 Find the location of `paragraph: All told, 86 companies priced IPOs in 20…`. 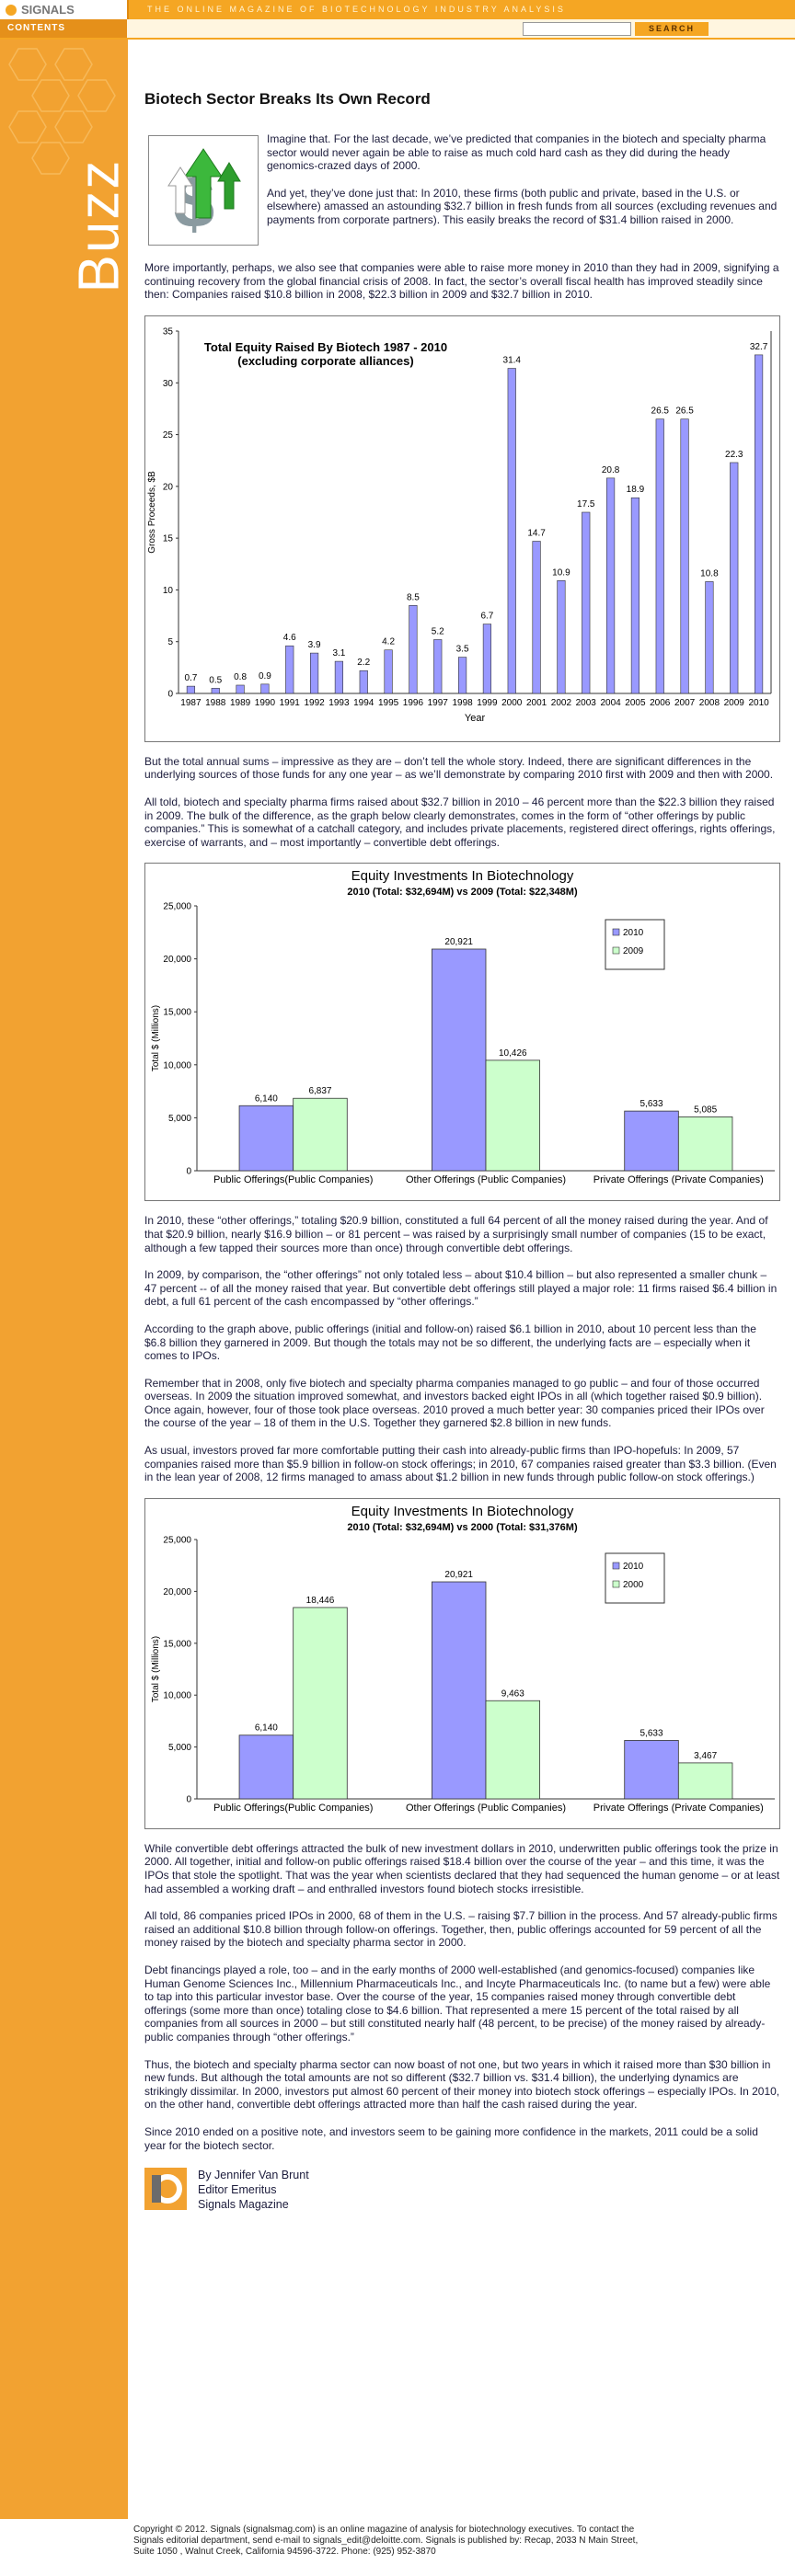

paragraph: All told, 86 companies priced IPOs in 20… is located at coordinates (461, 1929).